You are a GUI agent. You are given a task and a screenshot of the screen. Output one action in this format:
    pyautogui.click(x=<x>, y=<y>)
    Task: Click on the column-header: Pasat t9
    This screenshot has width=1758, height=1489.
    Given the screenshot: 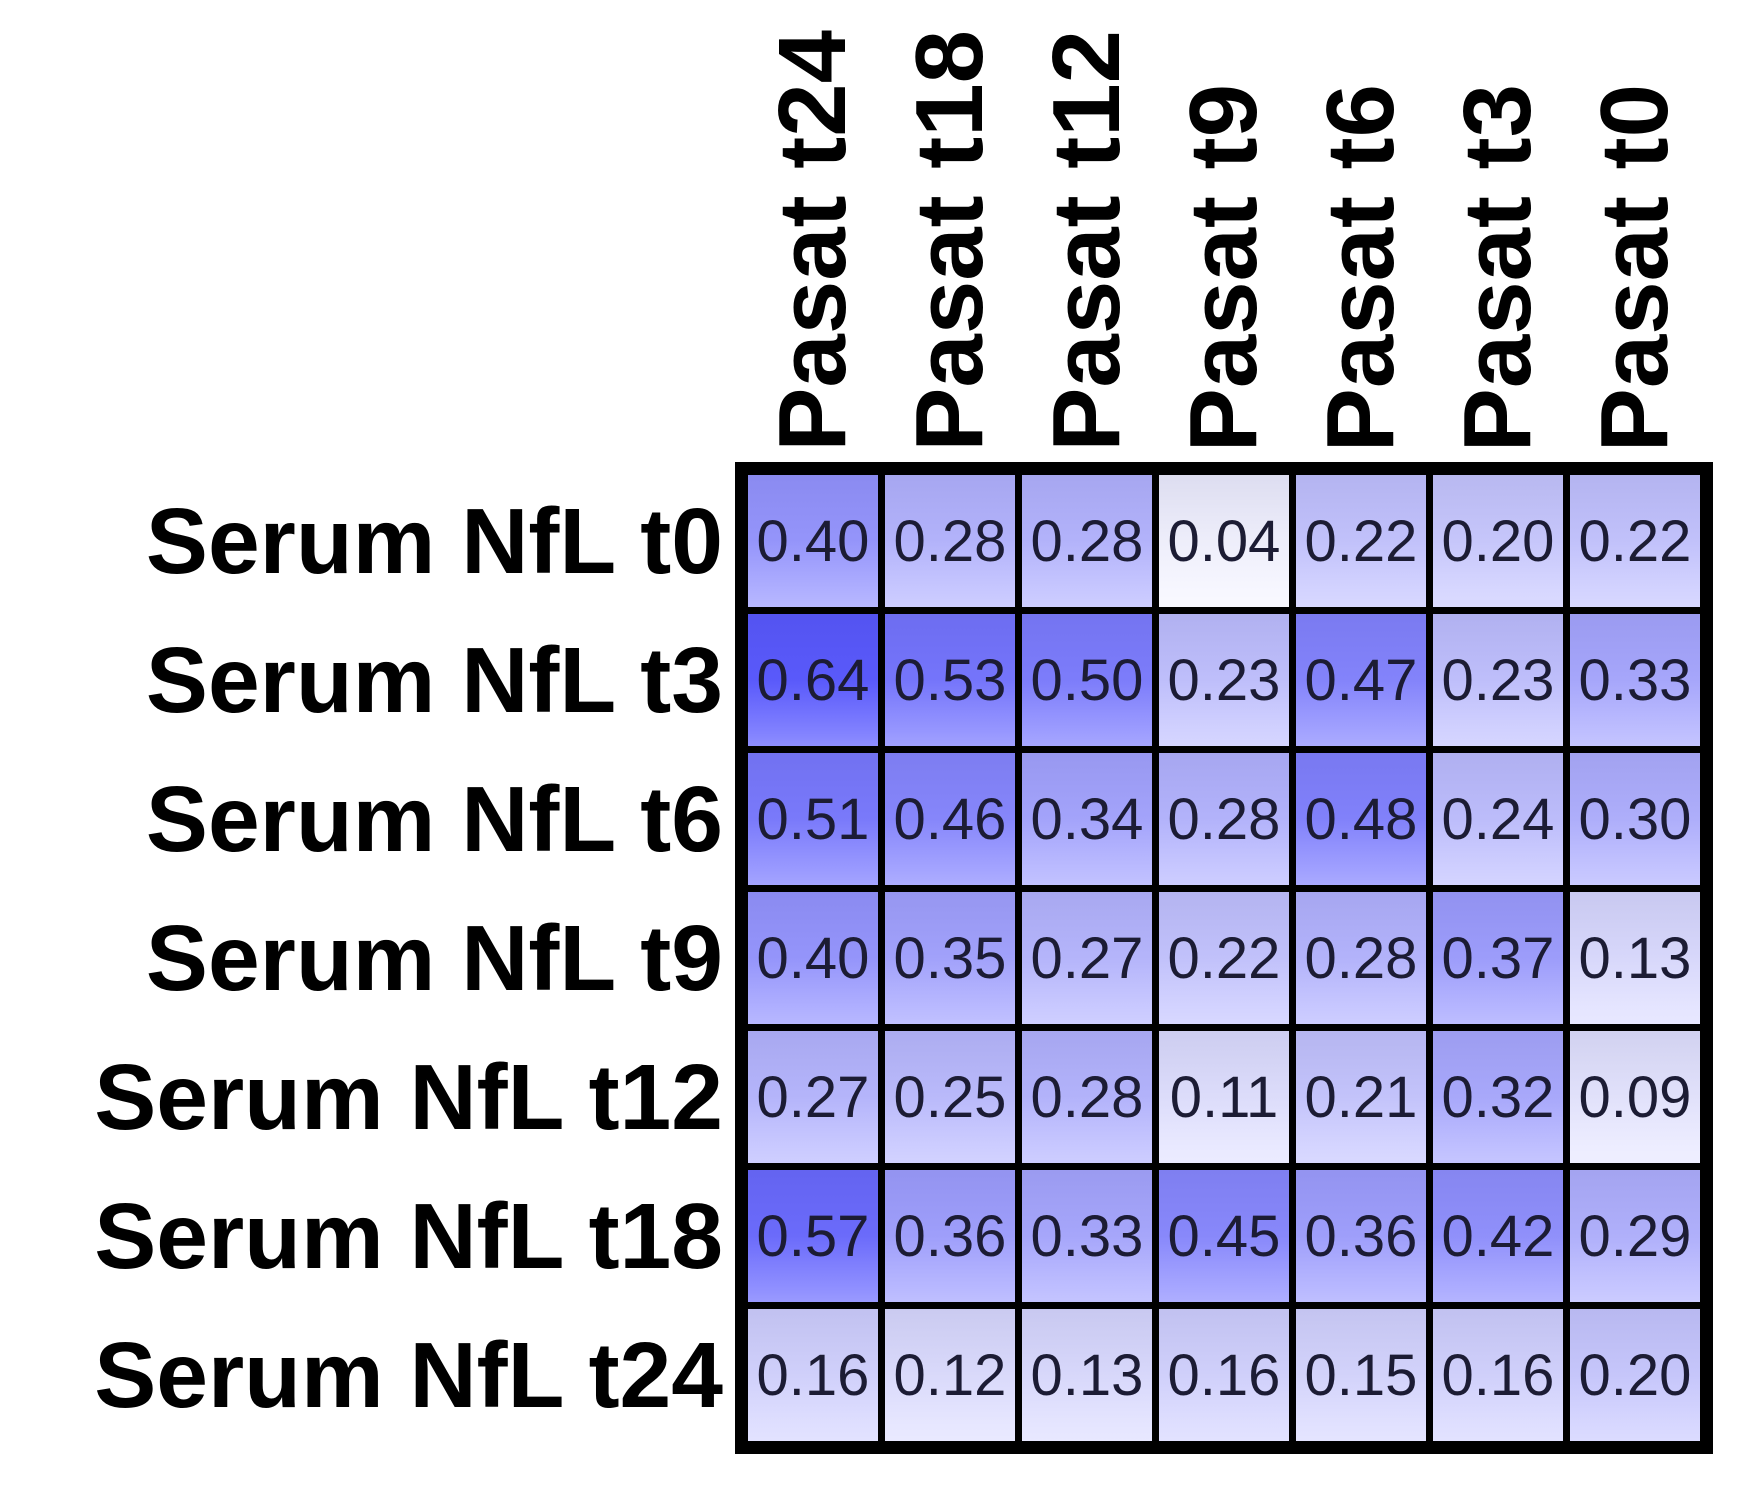 What is the action you would take?
    pyautogui.click(x=1224, y=226)
    